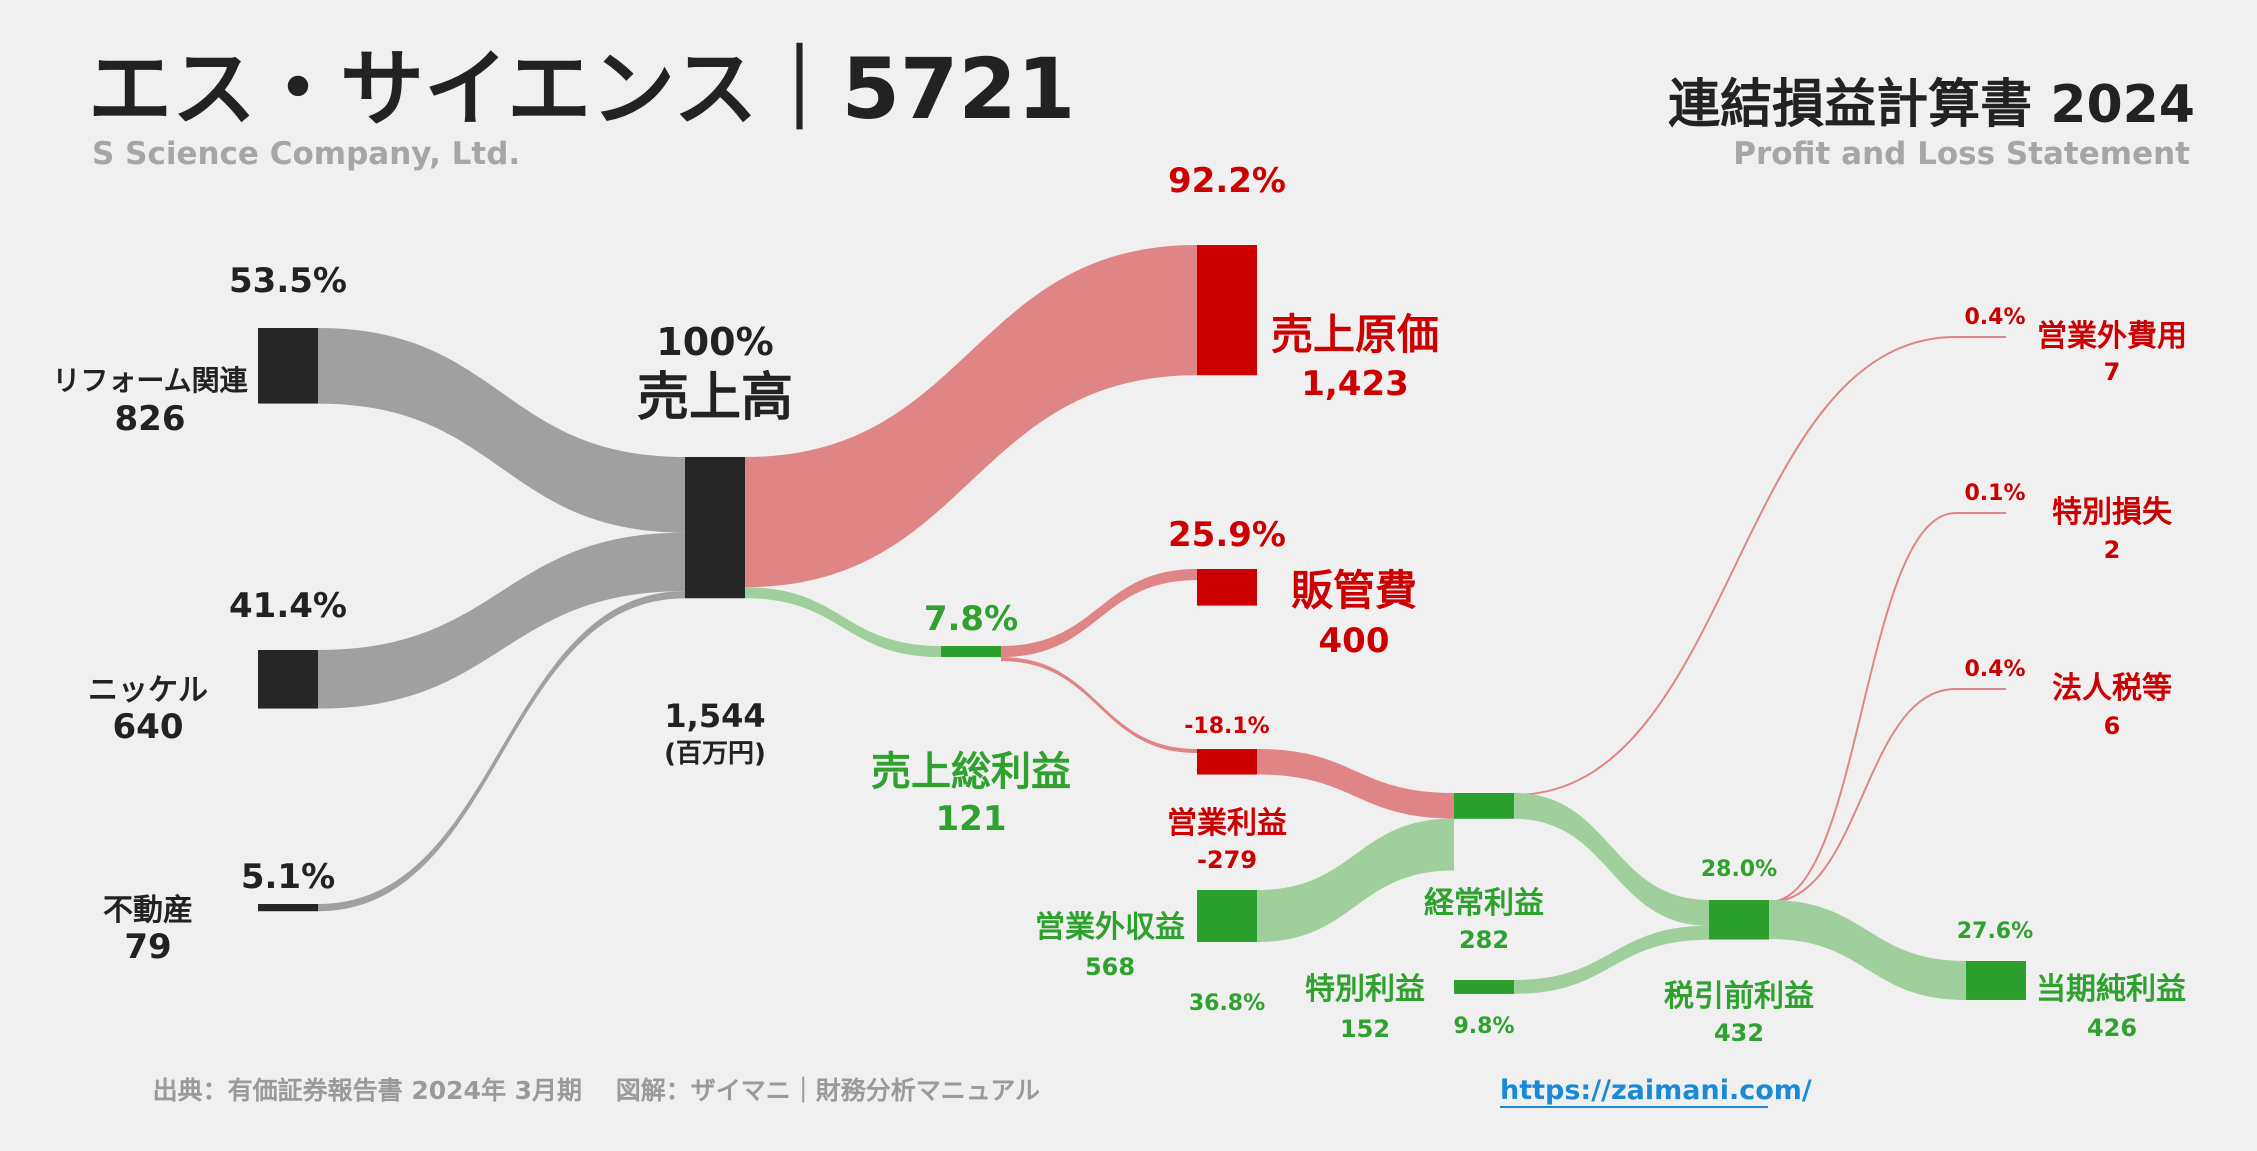 The width and height of the screenshot is (2257, 1151). What do you see at coordinates (1961, 154) in the screenshot?
I see `statement-subtitle: Profit and Loss Statement` at bounding box center [1961, 154].